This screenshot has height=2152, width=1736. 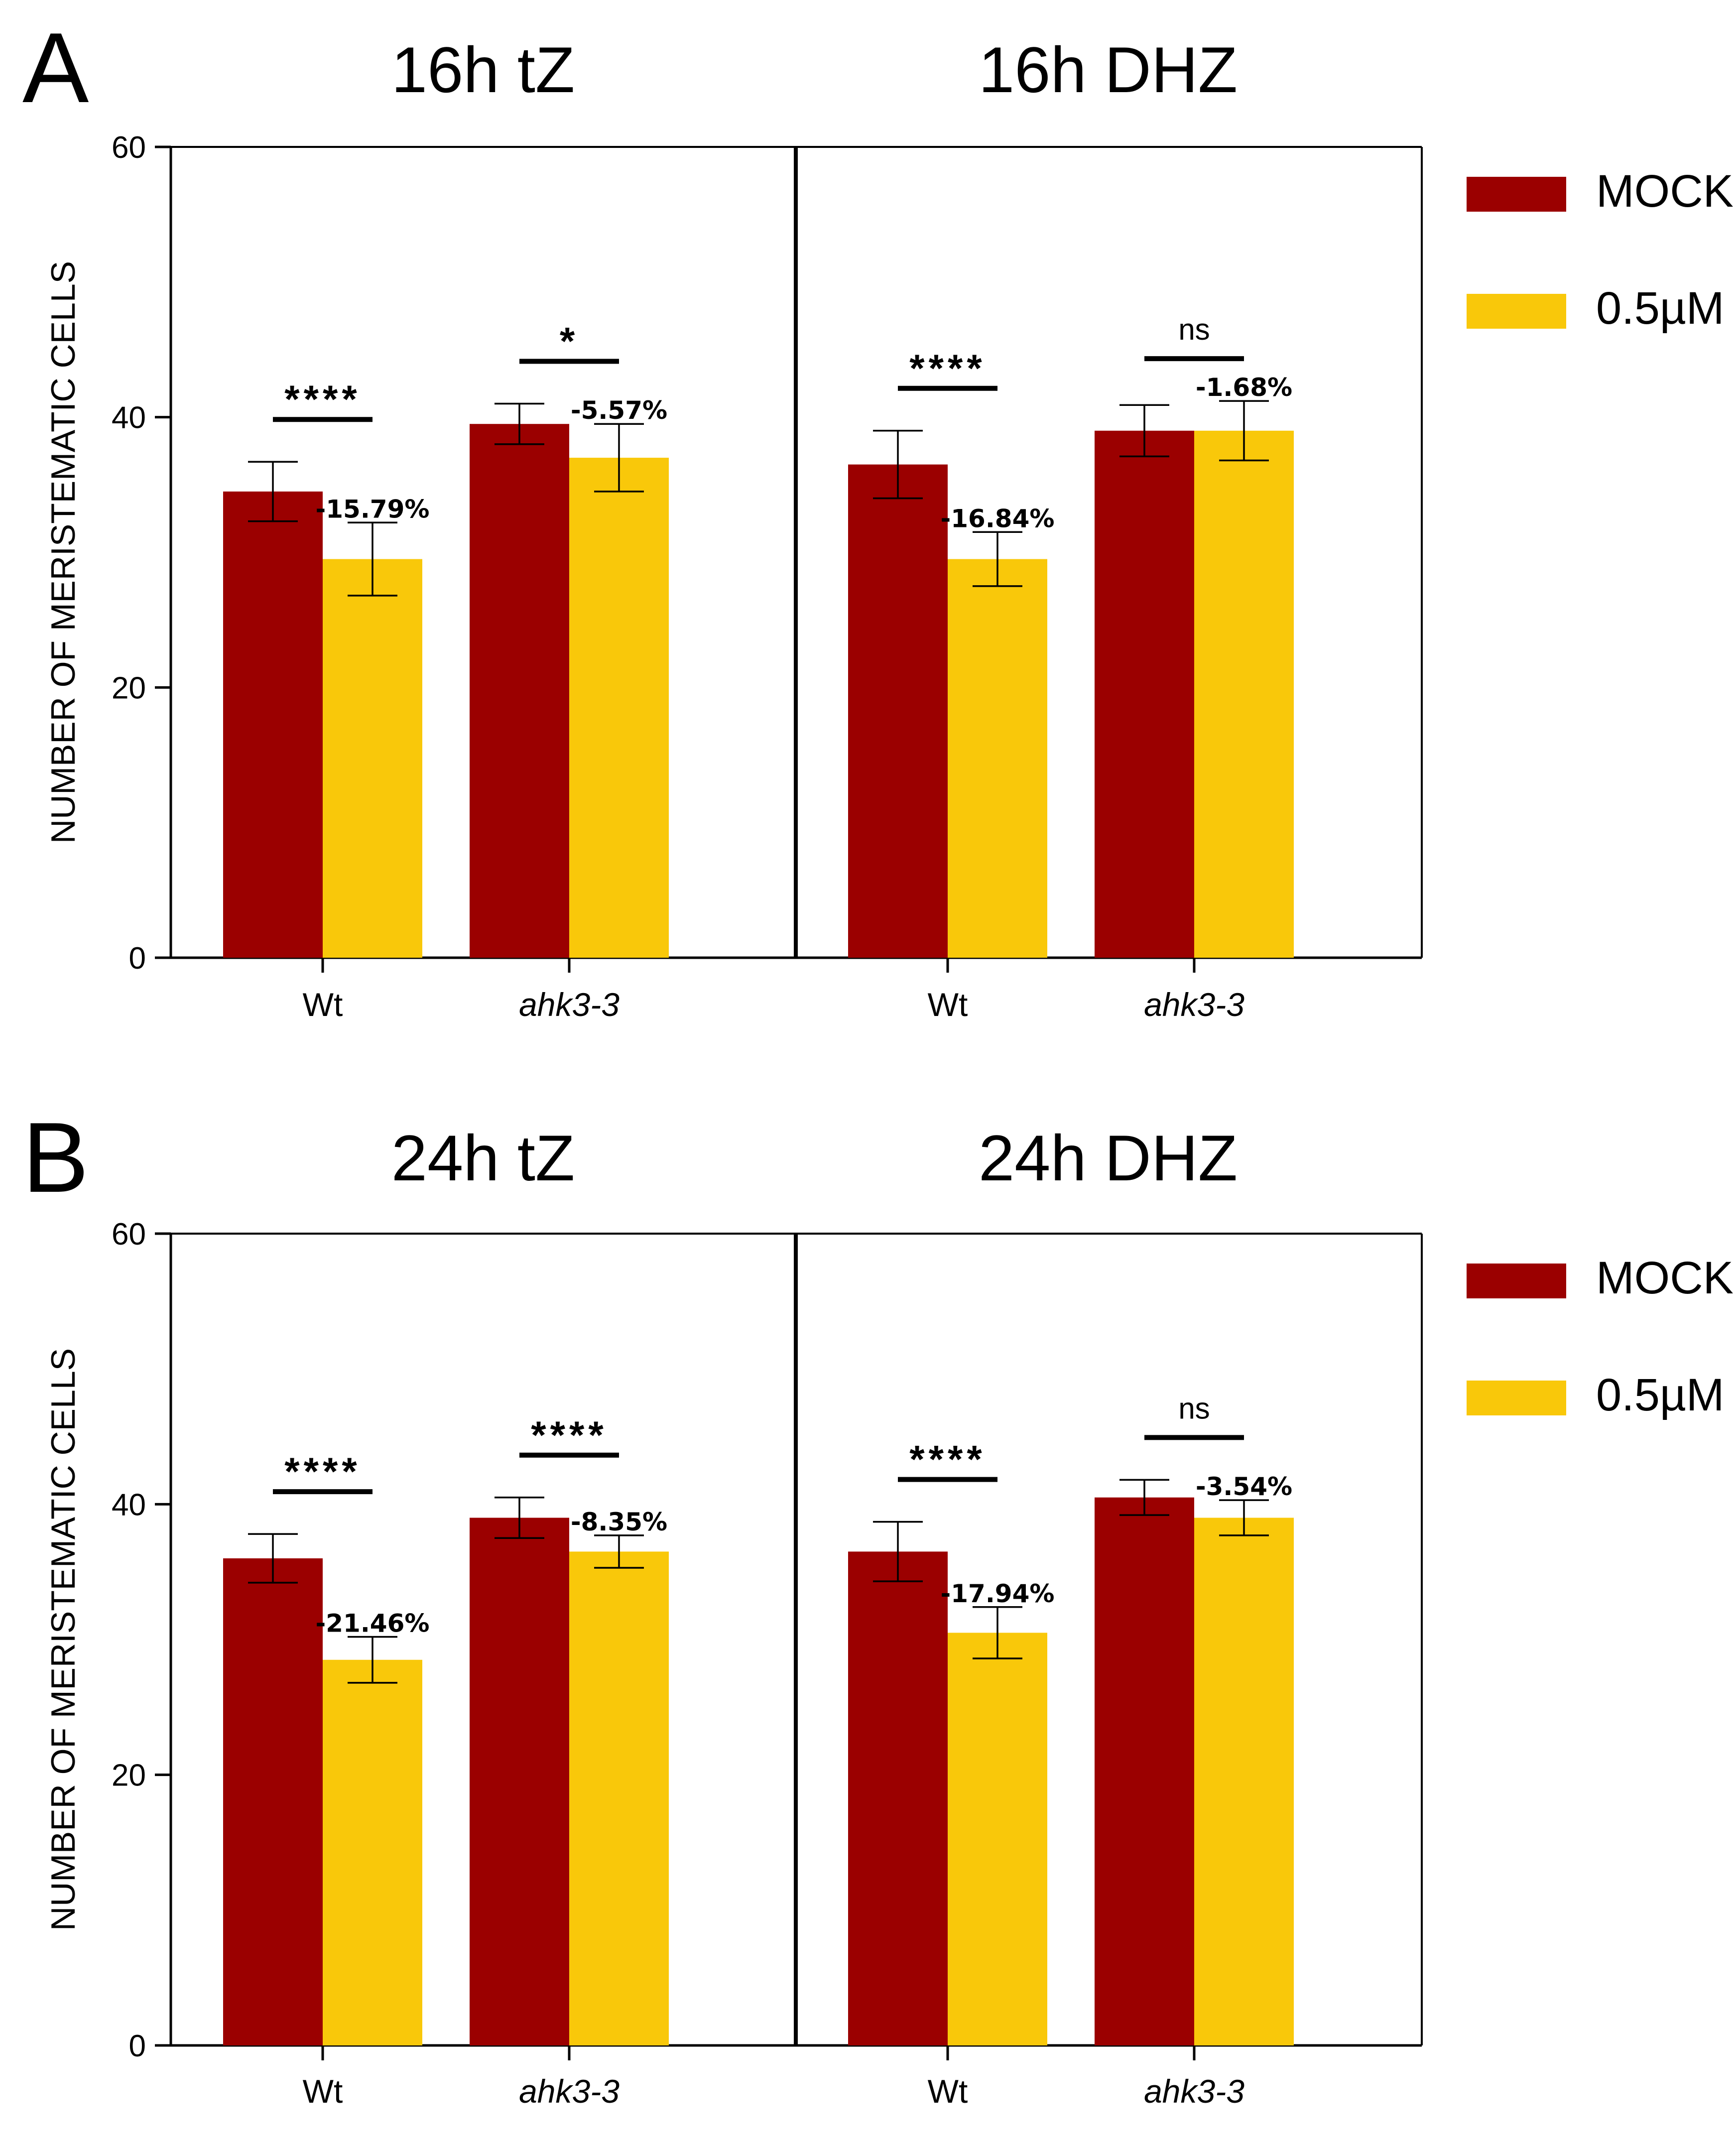 I want to click on group-title: 16h tZ, so click(x=483, y=70).